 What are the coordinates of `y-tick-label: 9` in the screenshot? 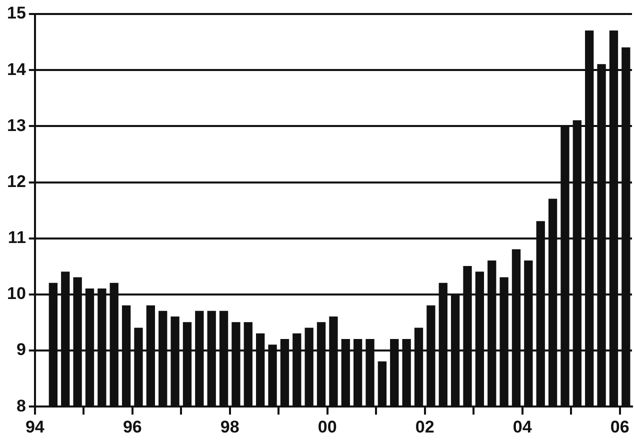 It's located at (21, 350).